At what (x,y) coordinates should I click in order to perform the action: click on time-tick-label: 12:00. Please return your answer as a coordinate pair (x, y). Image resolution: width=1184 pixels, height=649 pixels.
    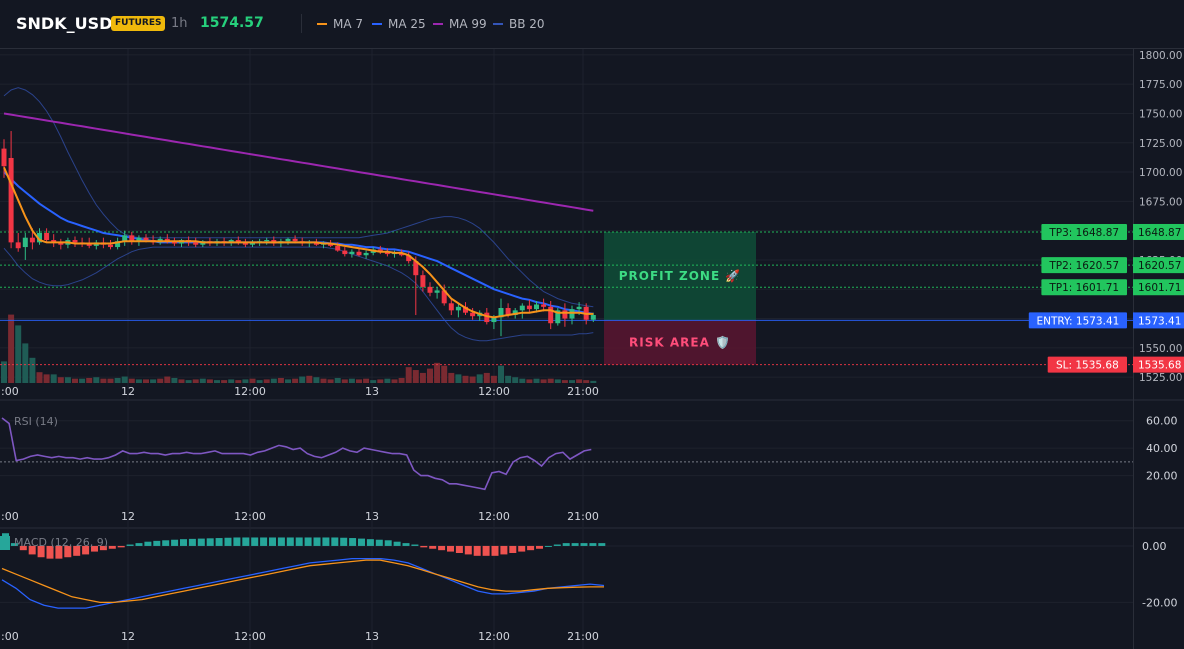
    Looking at the image, I should click on (250, 516).